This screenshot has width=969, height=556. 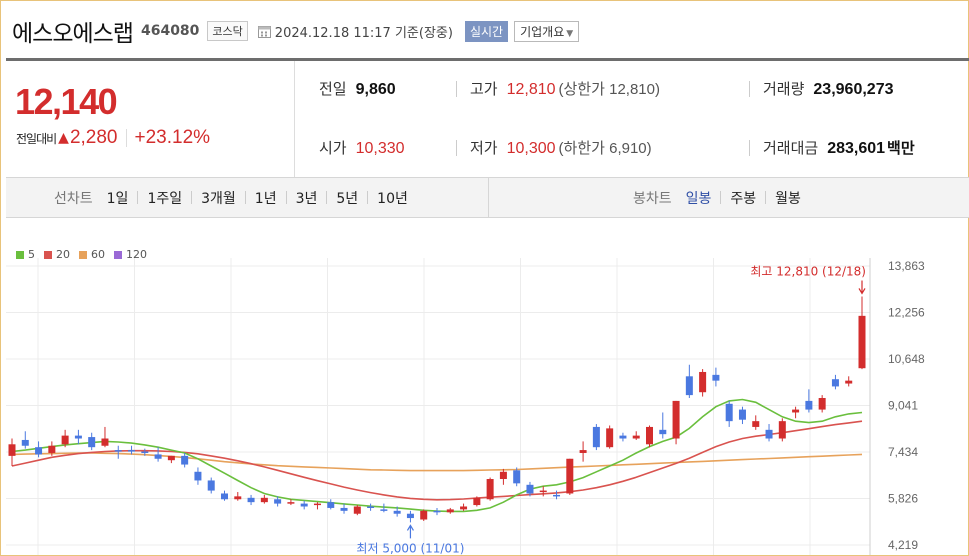 What do you see at coordinates (832, 147) in the screenshot?
I see `stat-trade-amount: 거래대금 283,601 백만` at bounding box center [832, 147].